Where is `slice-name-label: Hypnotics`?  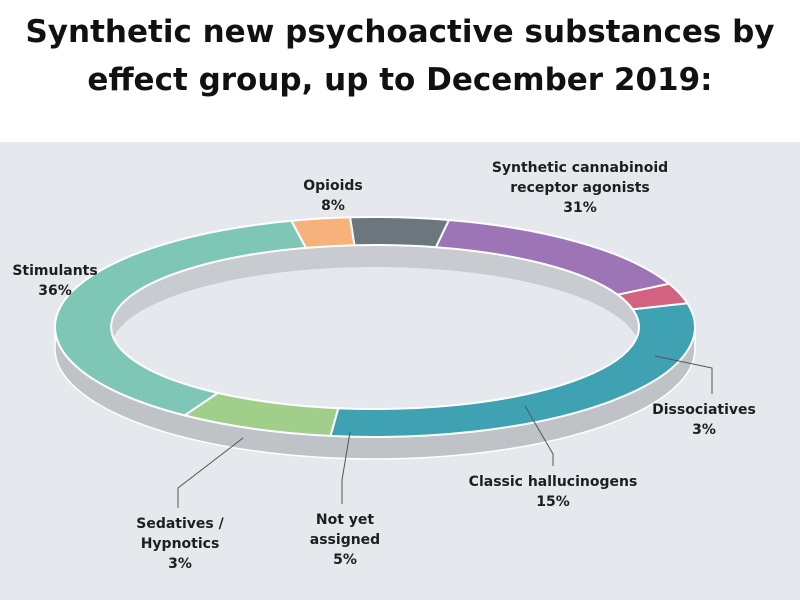
slice-name-label: Hypnotics is located at coordinates (180, 544).